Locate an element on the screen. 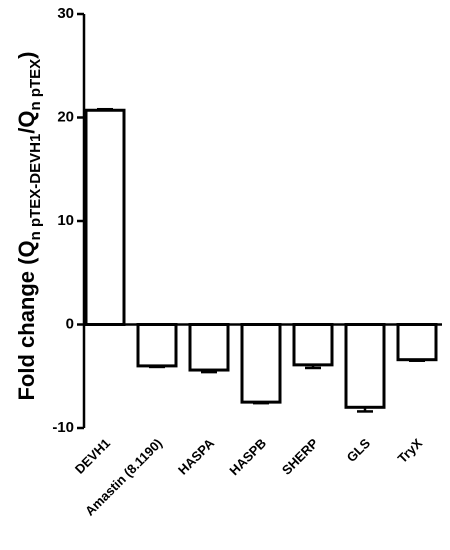  y-label-subscript: n pTEX-DEVH1 is located at coordinates (35, 187).